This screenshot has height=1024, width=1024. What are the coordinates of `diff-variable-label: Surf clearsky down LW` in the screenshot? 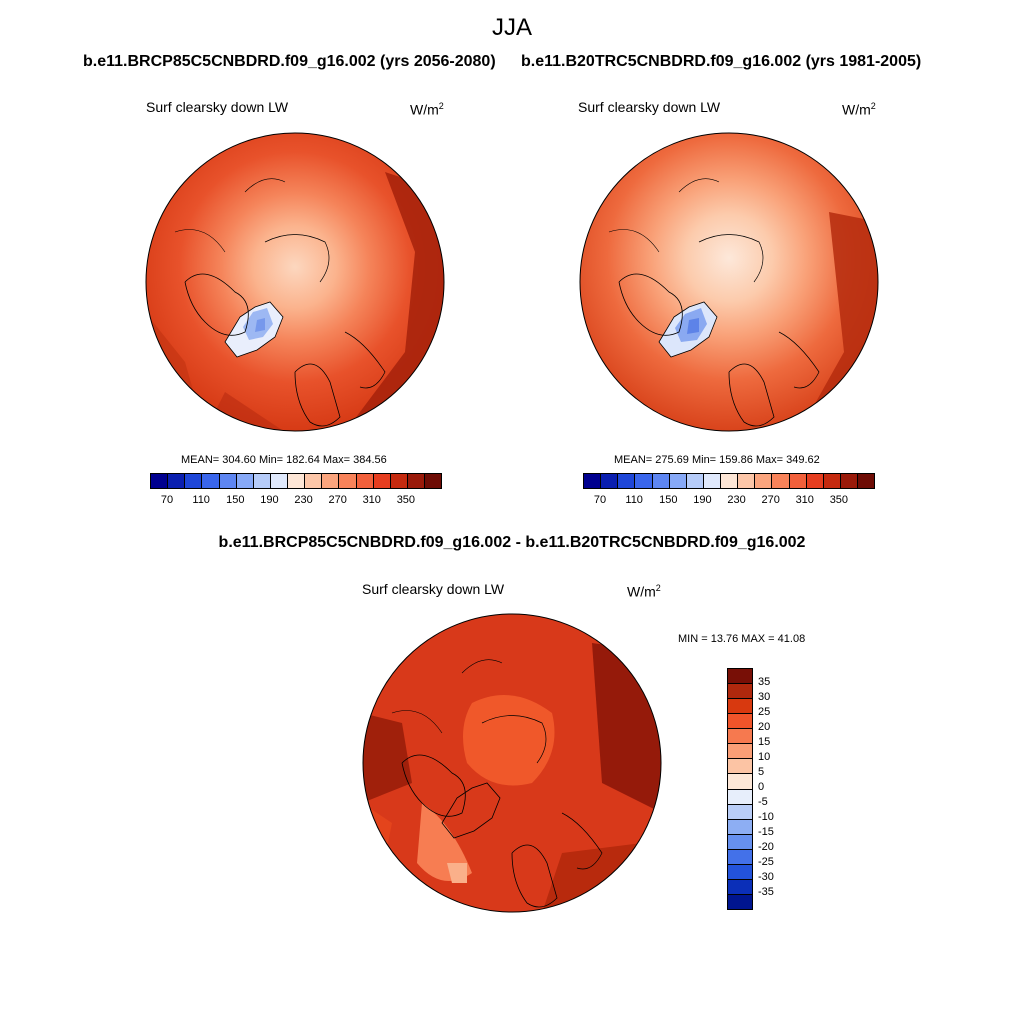 It's located at (433, 589).